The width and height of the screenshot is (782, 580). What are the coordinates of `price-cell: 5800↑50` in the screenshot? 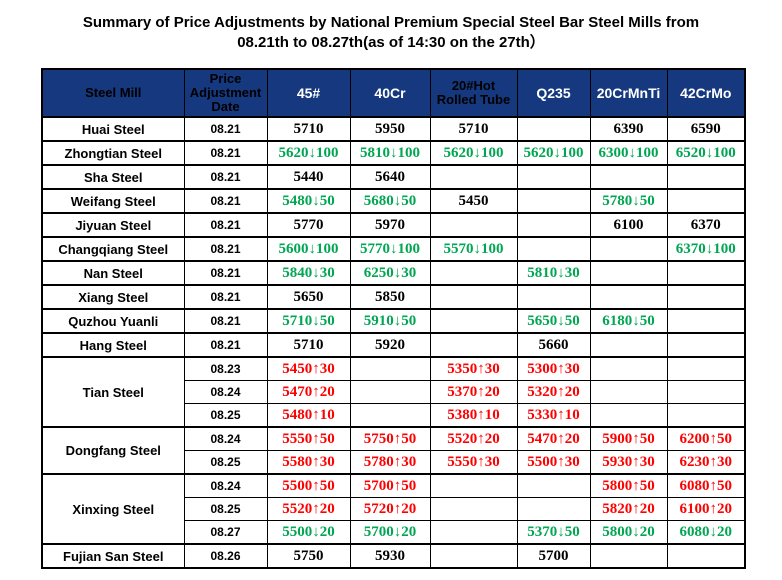 It's located at (628, 485).